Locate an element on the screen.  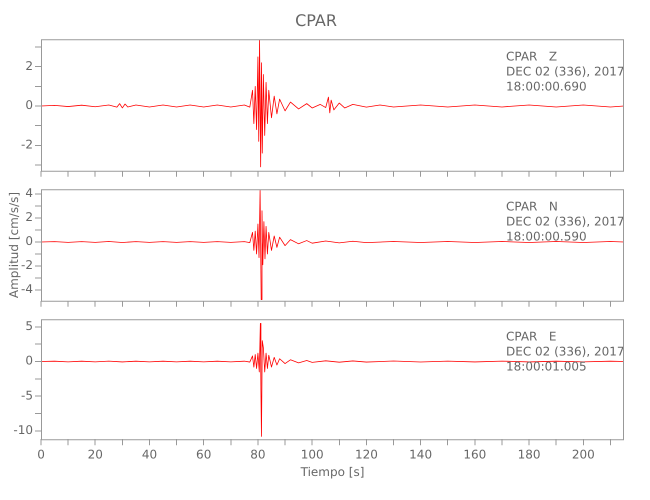
x-tick-label: 0 is located at coordinates (41, 455).